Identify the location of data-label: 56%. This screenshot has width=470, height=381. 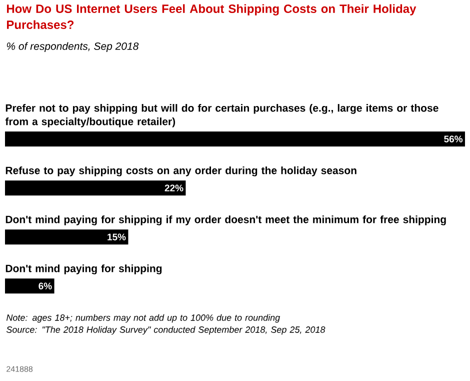
(453, 139).